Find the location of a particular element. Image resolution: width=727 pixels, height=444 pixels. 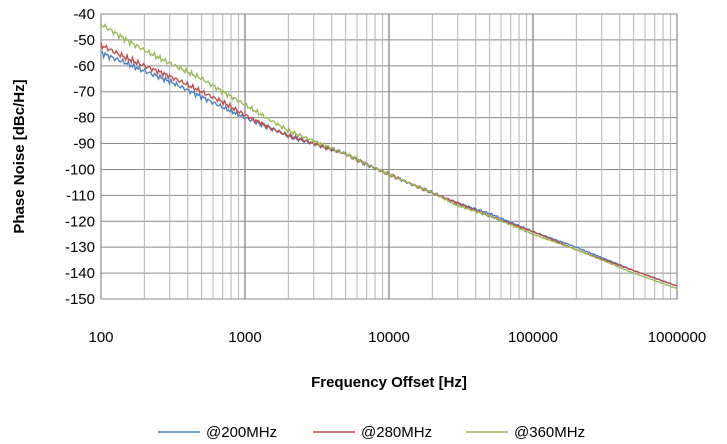

legend-label: @360MHz is located at coordinates (549, 432).